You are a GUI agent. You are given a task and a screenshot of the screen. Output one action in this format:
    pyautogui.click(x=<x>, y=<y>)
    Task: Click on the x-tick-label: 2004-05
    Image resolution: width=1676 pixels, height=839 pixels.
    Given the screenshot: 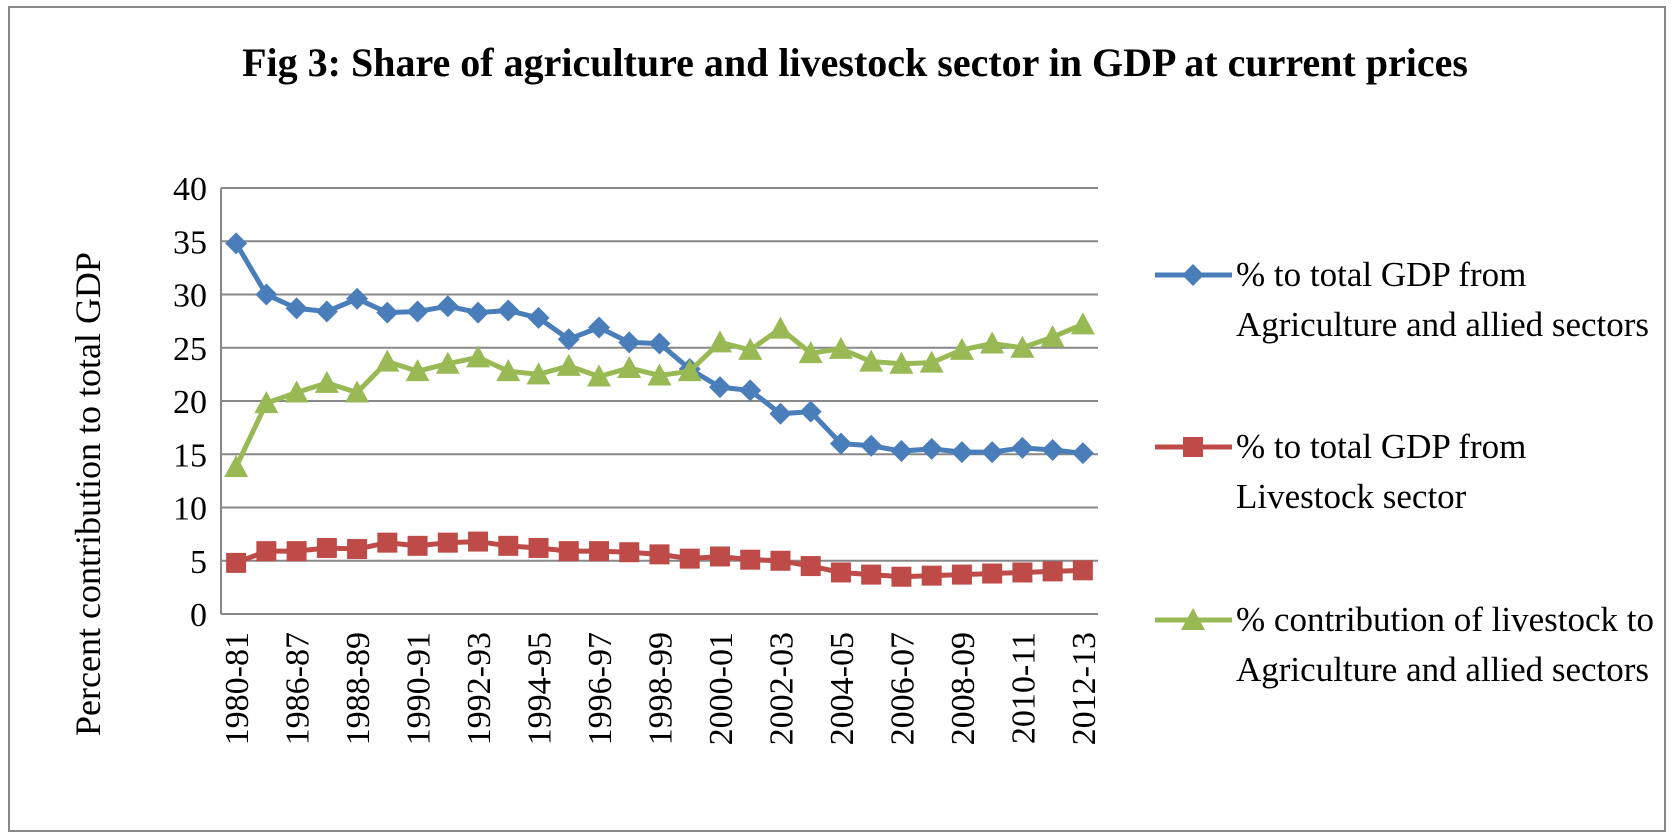 What is the action you would take?
    pyautogui.click(x=842, y=688)
    